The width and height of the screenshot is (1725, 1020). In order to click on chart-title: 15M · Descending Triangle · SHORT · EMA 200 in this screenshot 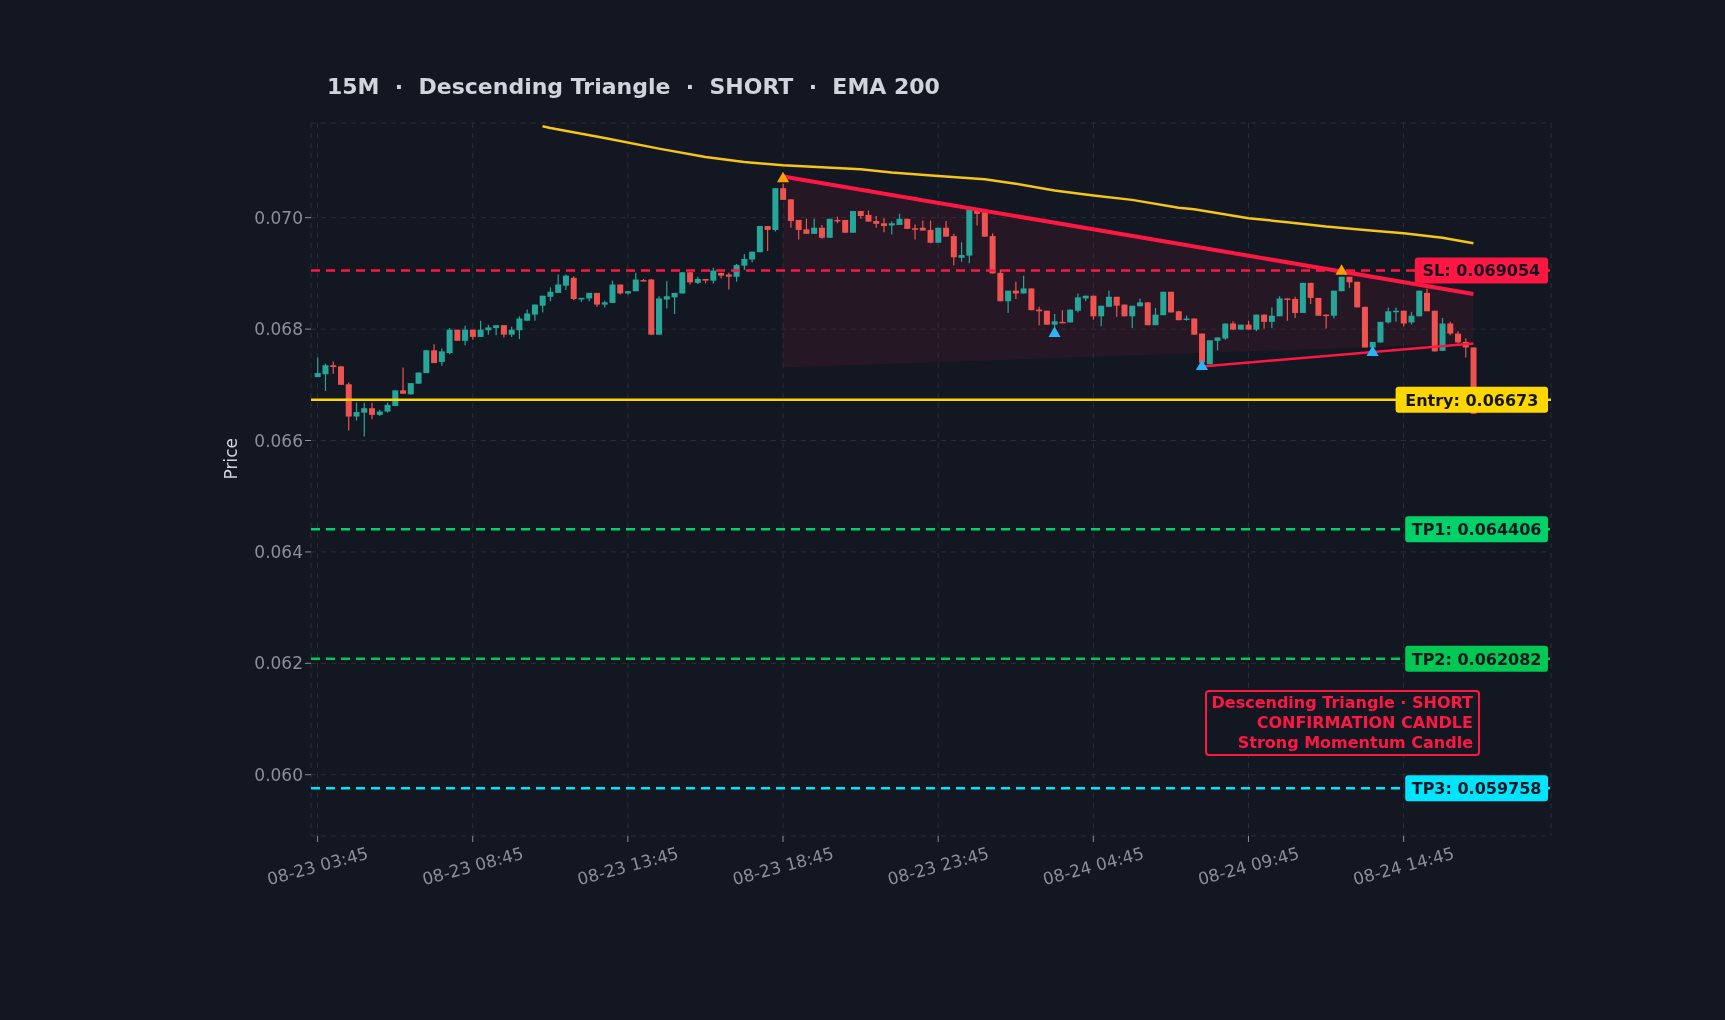, I will do `click(633, 86)`.